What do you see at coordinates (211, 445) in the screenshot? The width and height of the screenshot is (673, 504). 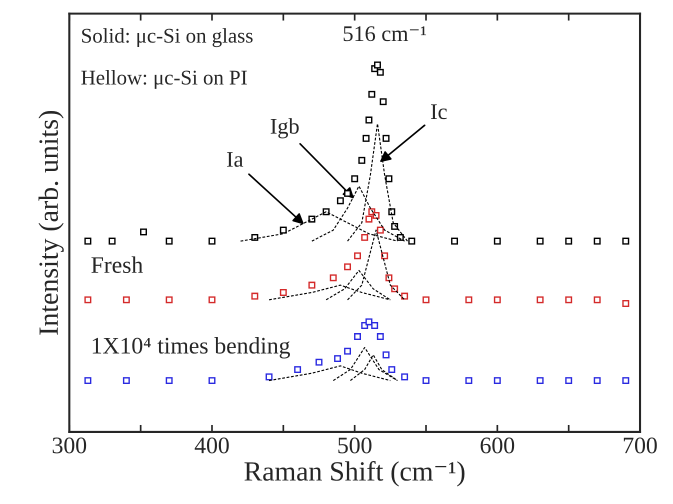 I see `x-tick-label: 400` at bounding box center [211, 445].